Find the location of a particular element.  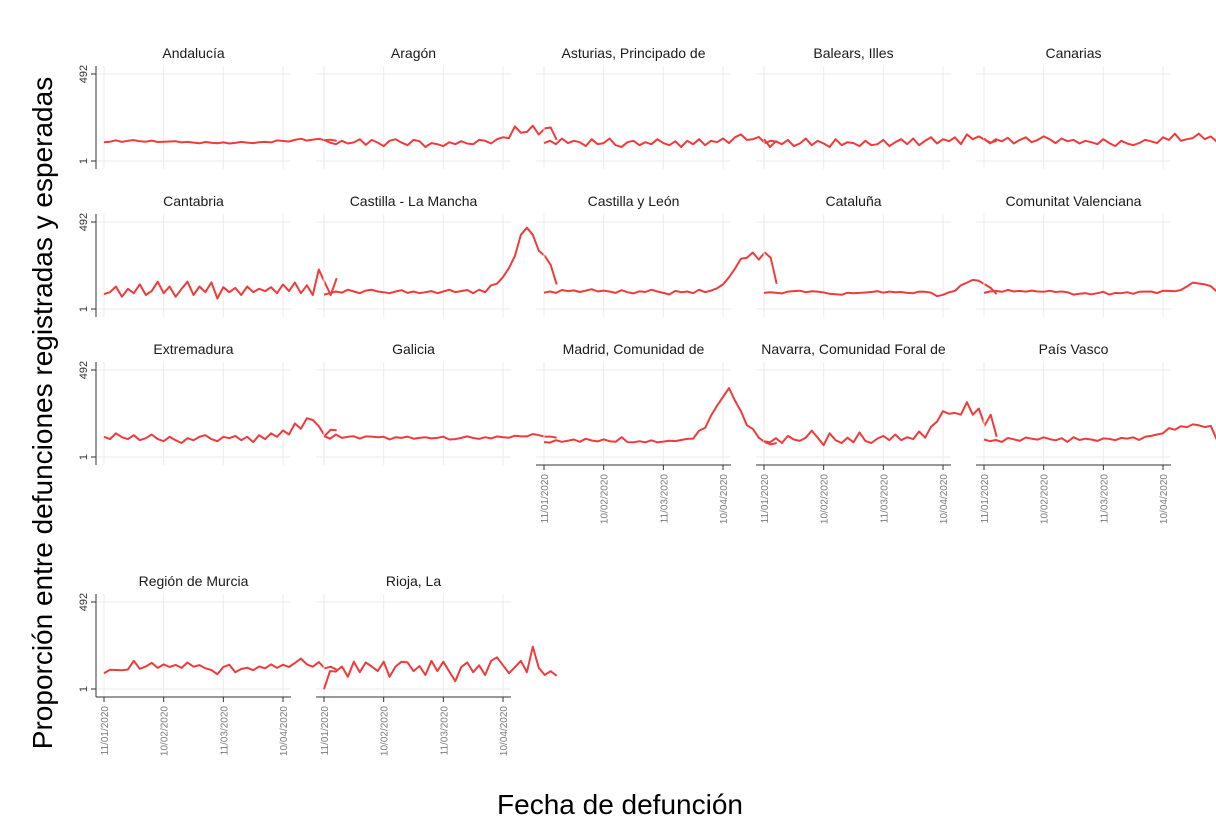

panel-title: Aragón is located at coordinates (413, 53).